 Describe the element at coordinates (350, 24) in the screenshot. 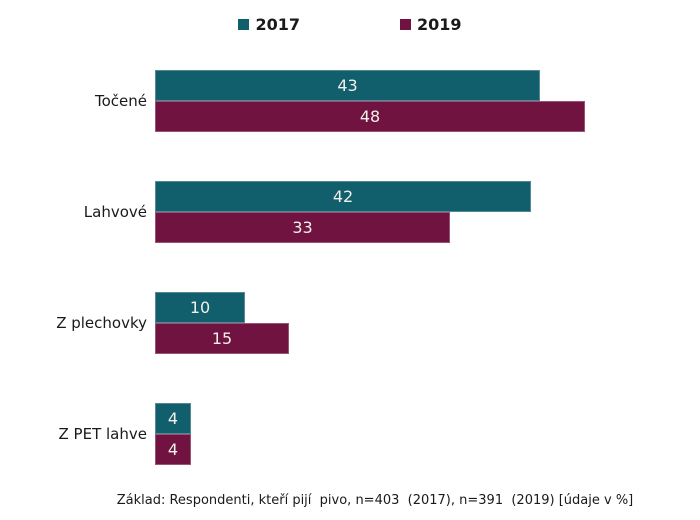

I see `chart-legend: 2017 2019` at that location.